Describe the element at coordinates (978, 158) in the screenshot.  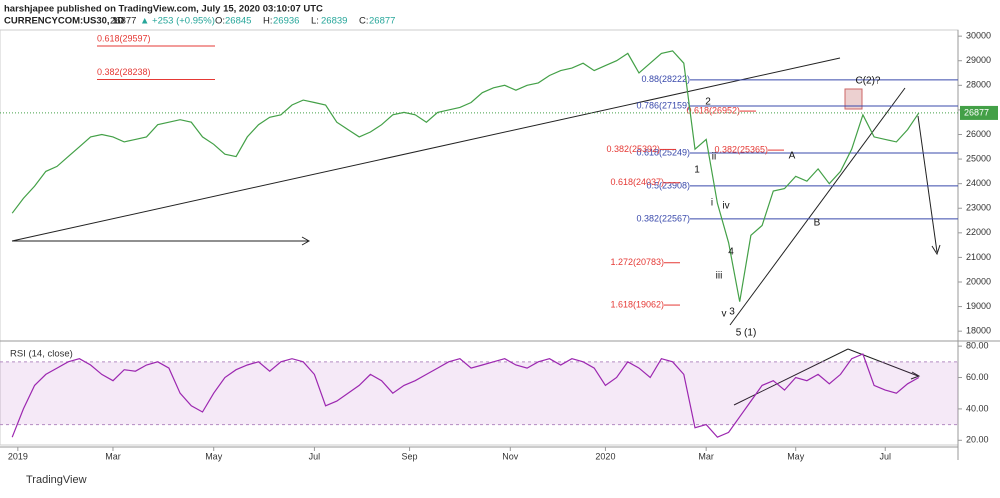
I see `y-tick-label: 25000` at that location.